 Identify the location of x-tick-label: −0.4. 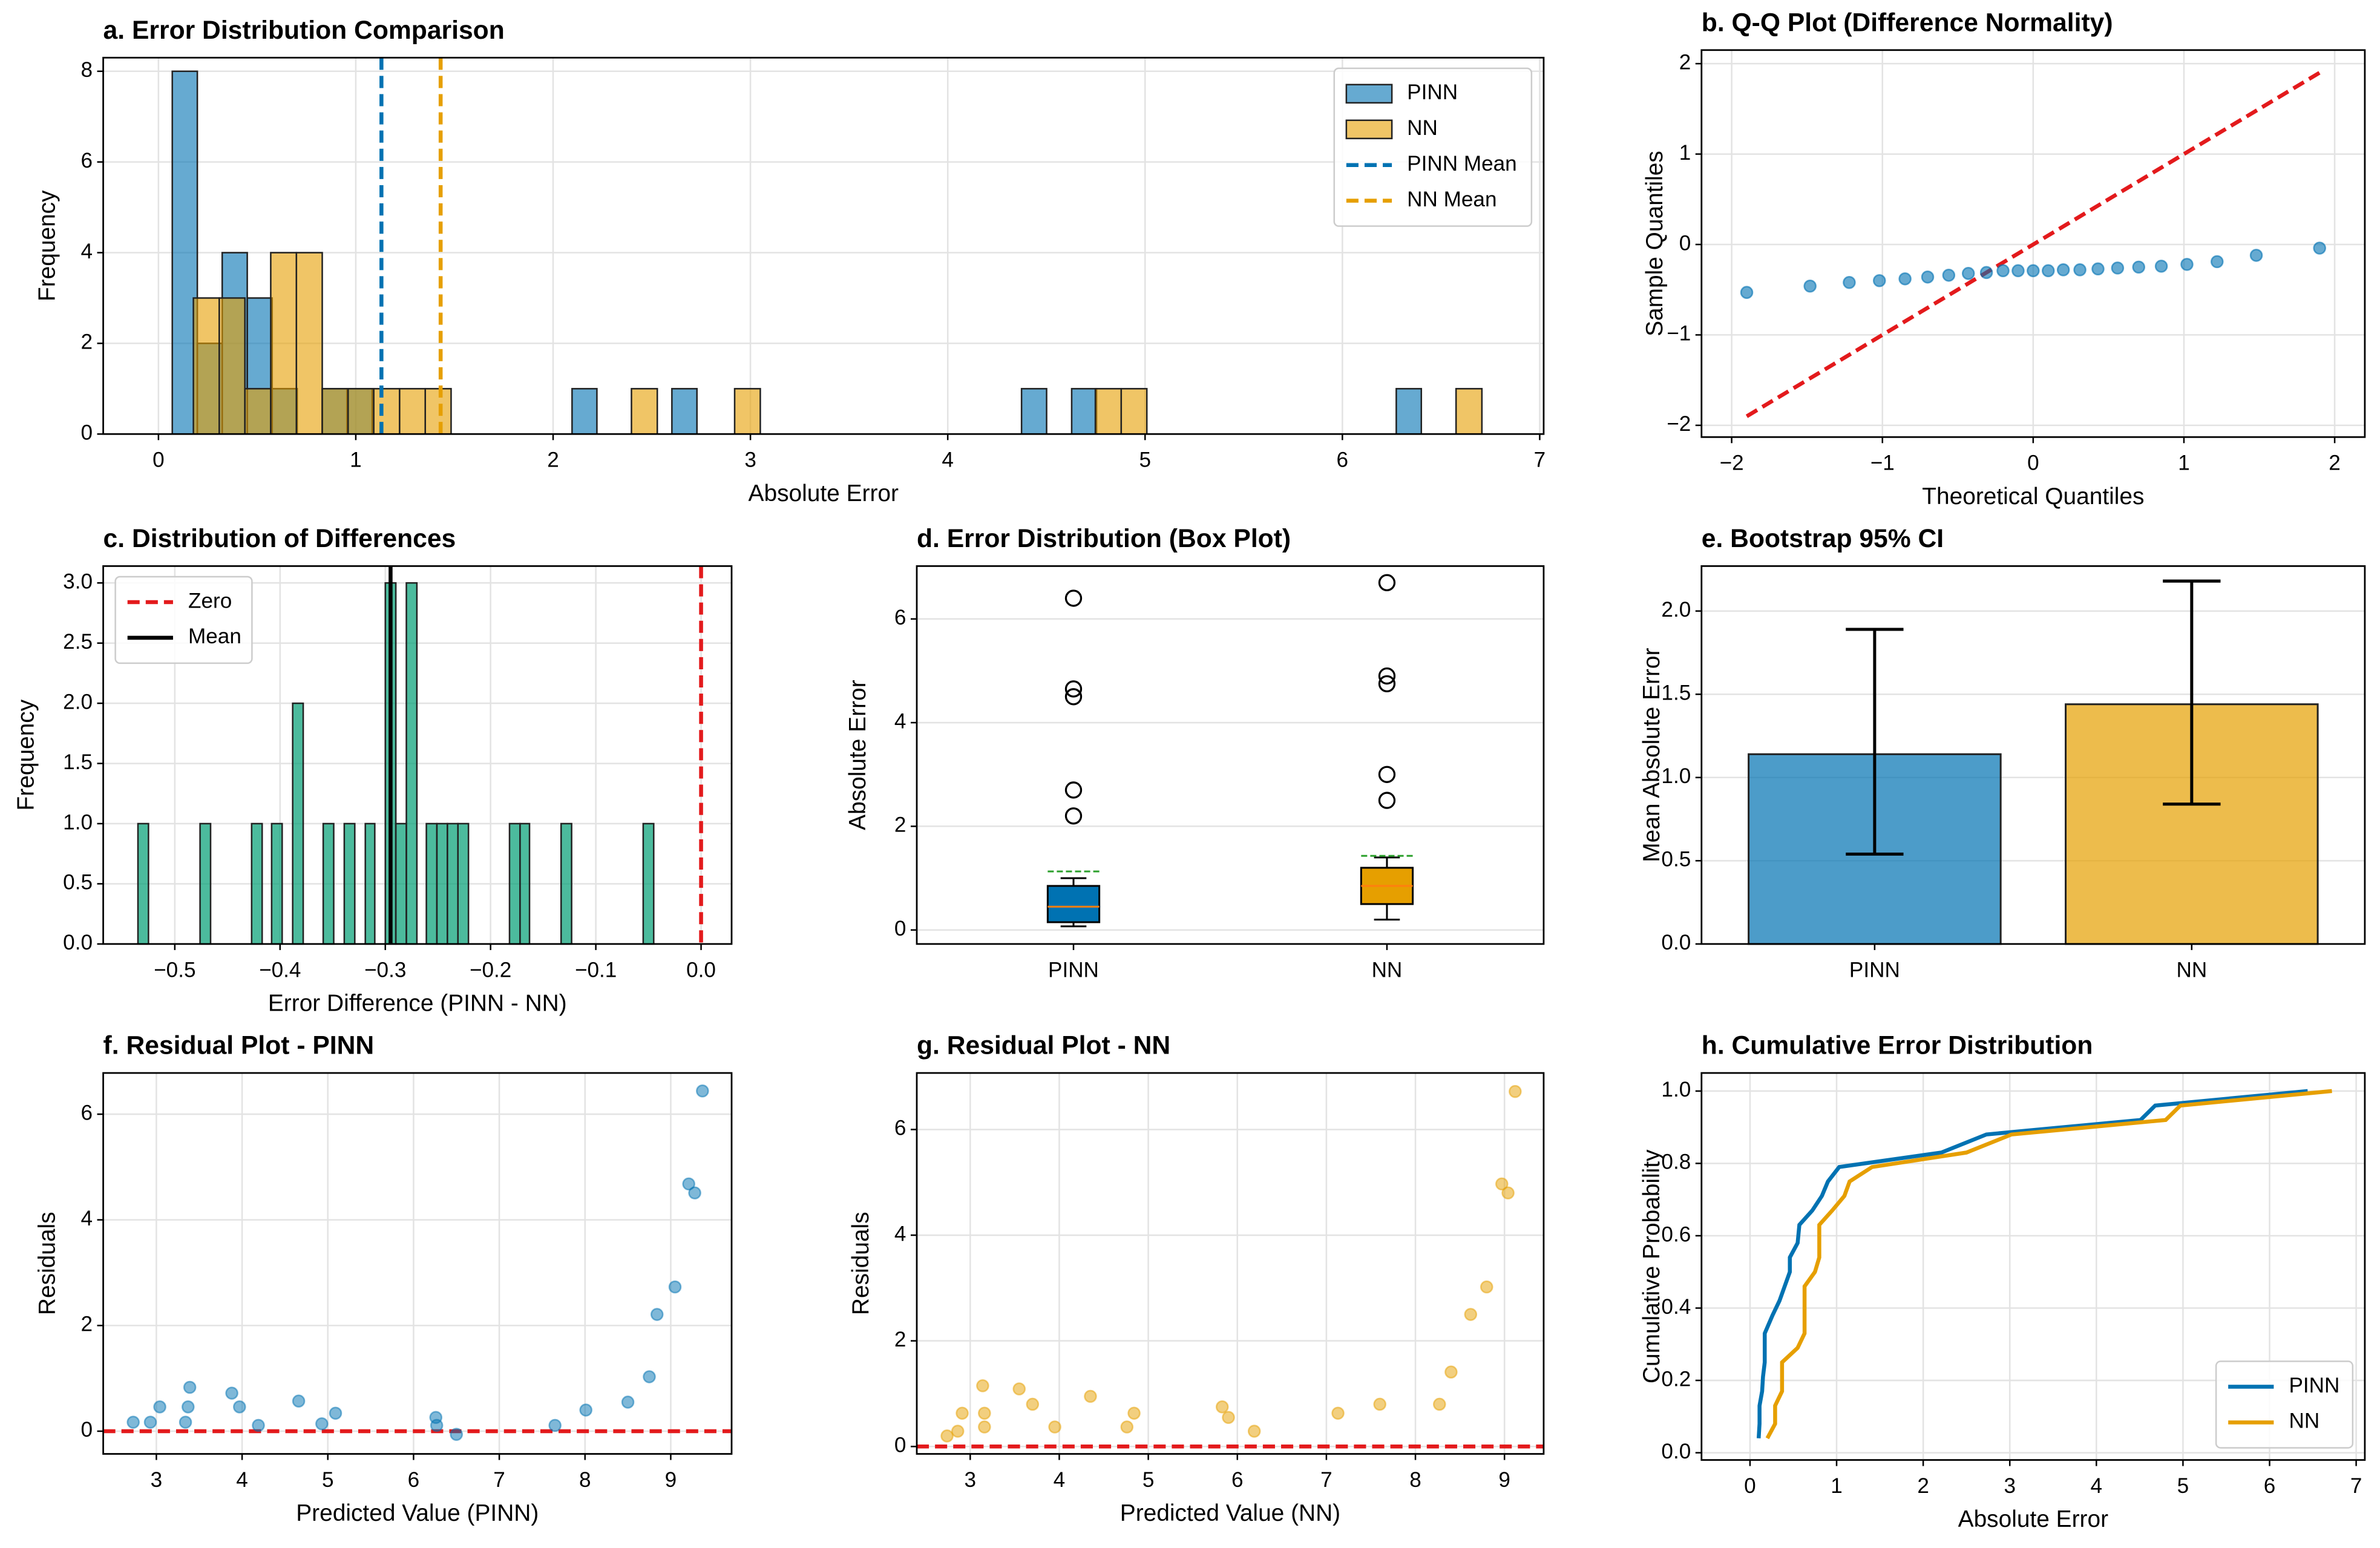
(280, 970).